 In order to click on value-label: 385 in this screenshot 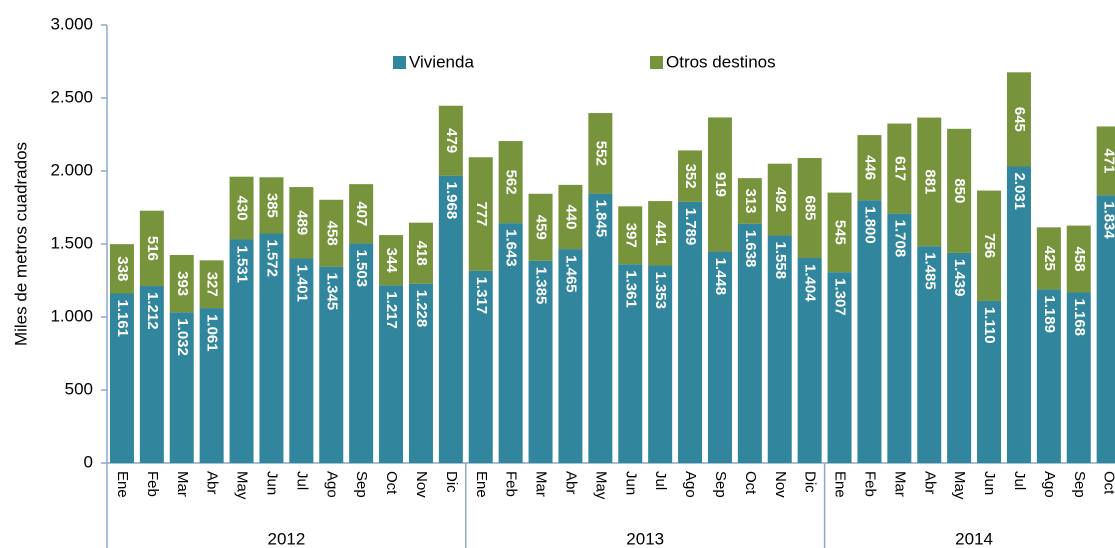, I will do `click(271, 205)`.